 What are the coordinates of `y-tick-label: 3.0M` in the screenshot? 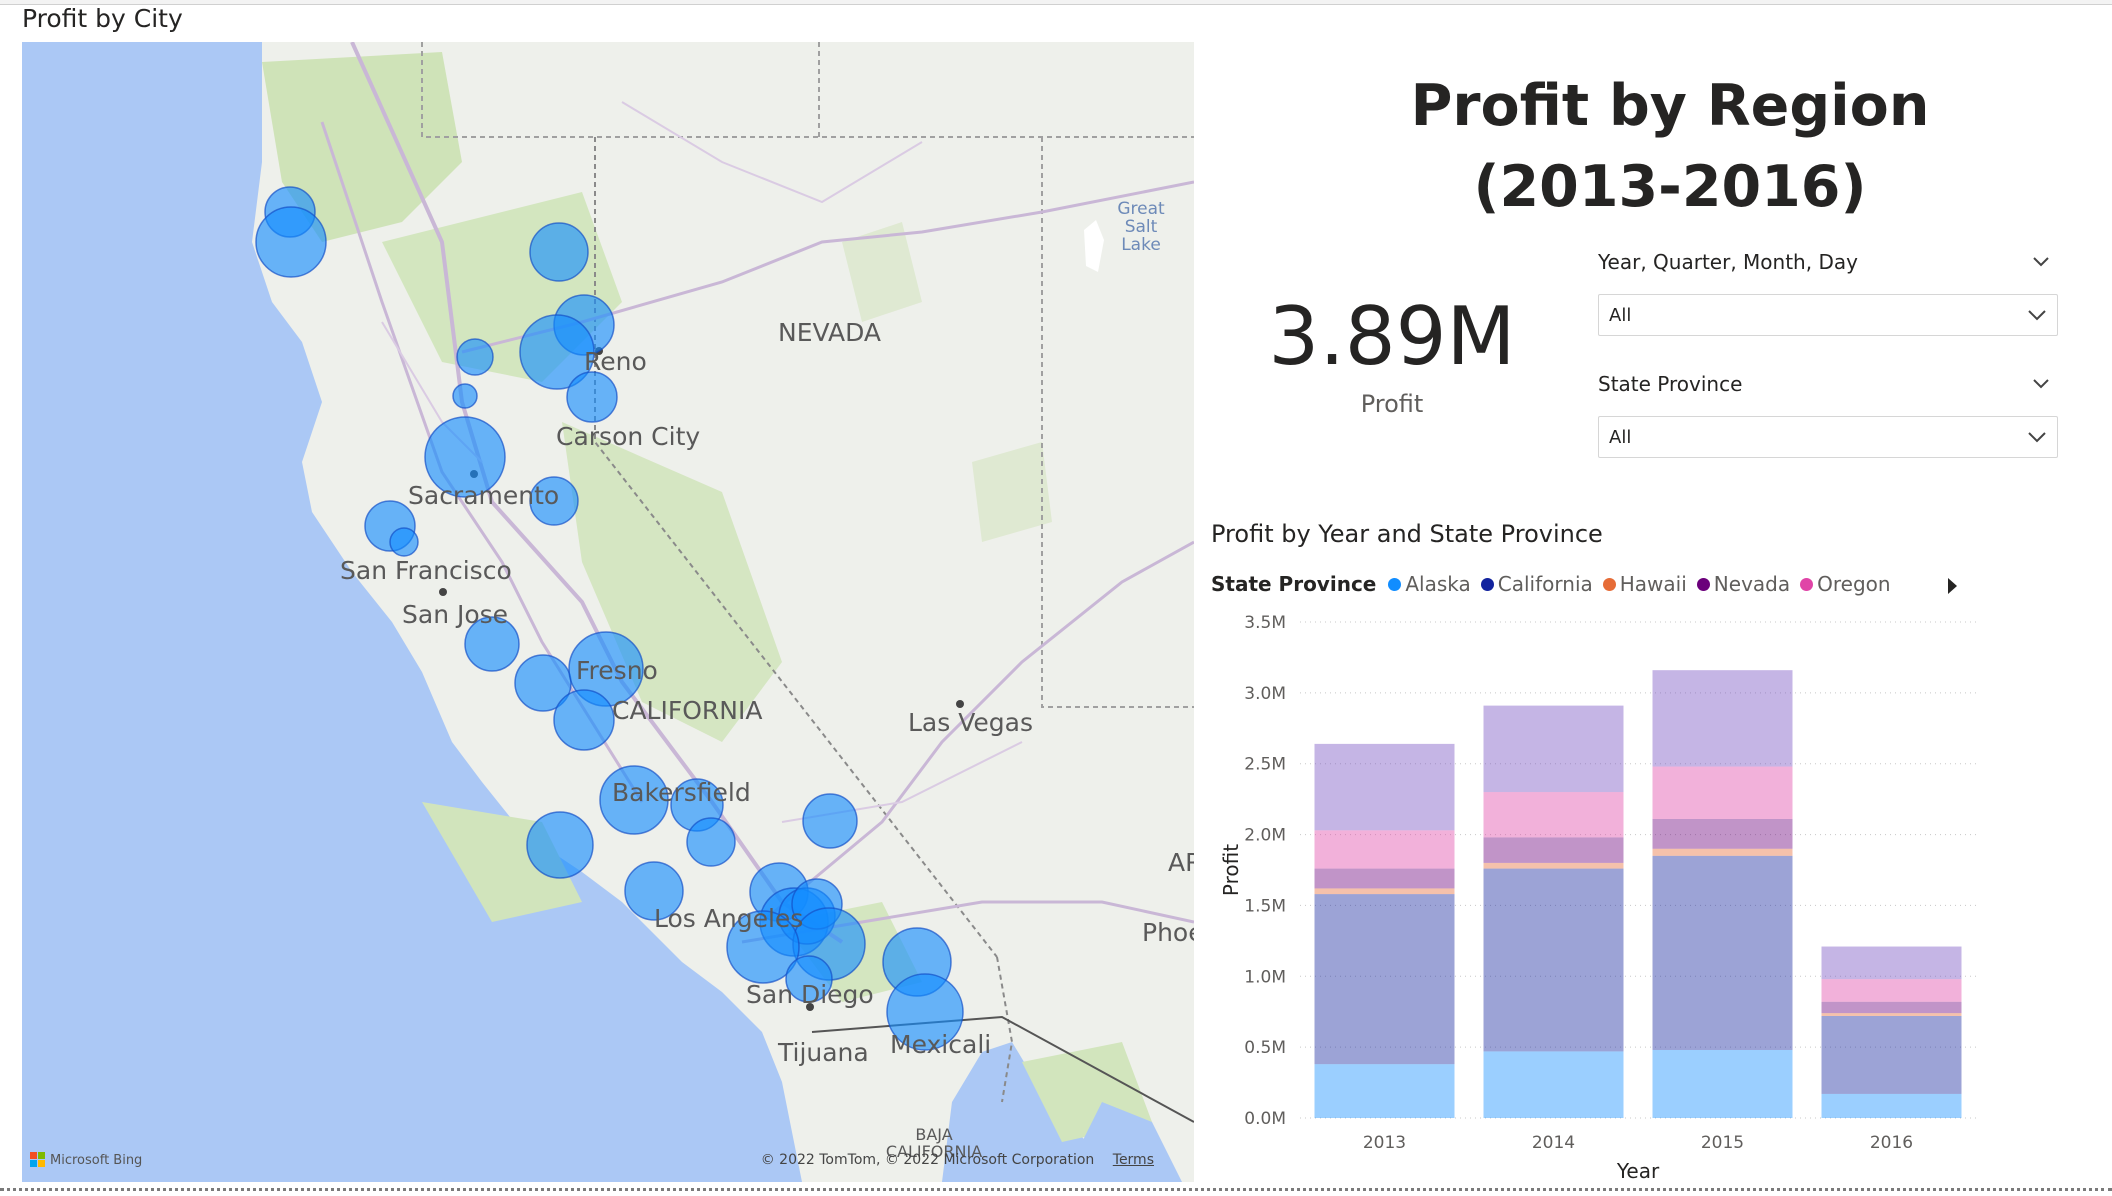 It's located at (1265, 694).